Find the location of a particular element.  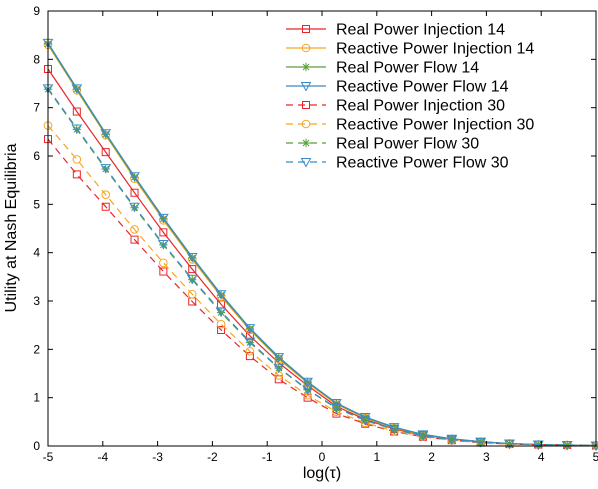

y-tick-label: 7 is located at coordinates (36, 108).